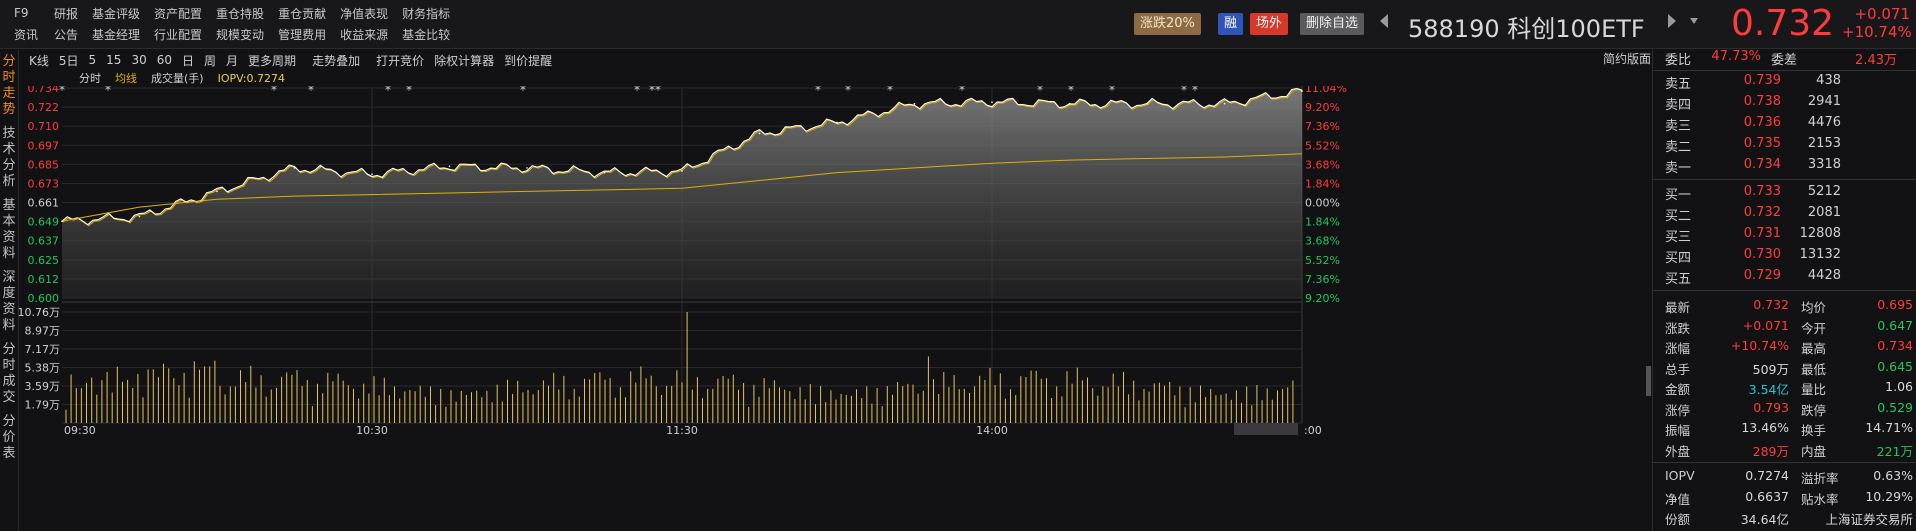  Describe the element at coordinates (426, 34) in the screenshot. I see `nav-item-row2-7: 基金比较` at that location.